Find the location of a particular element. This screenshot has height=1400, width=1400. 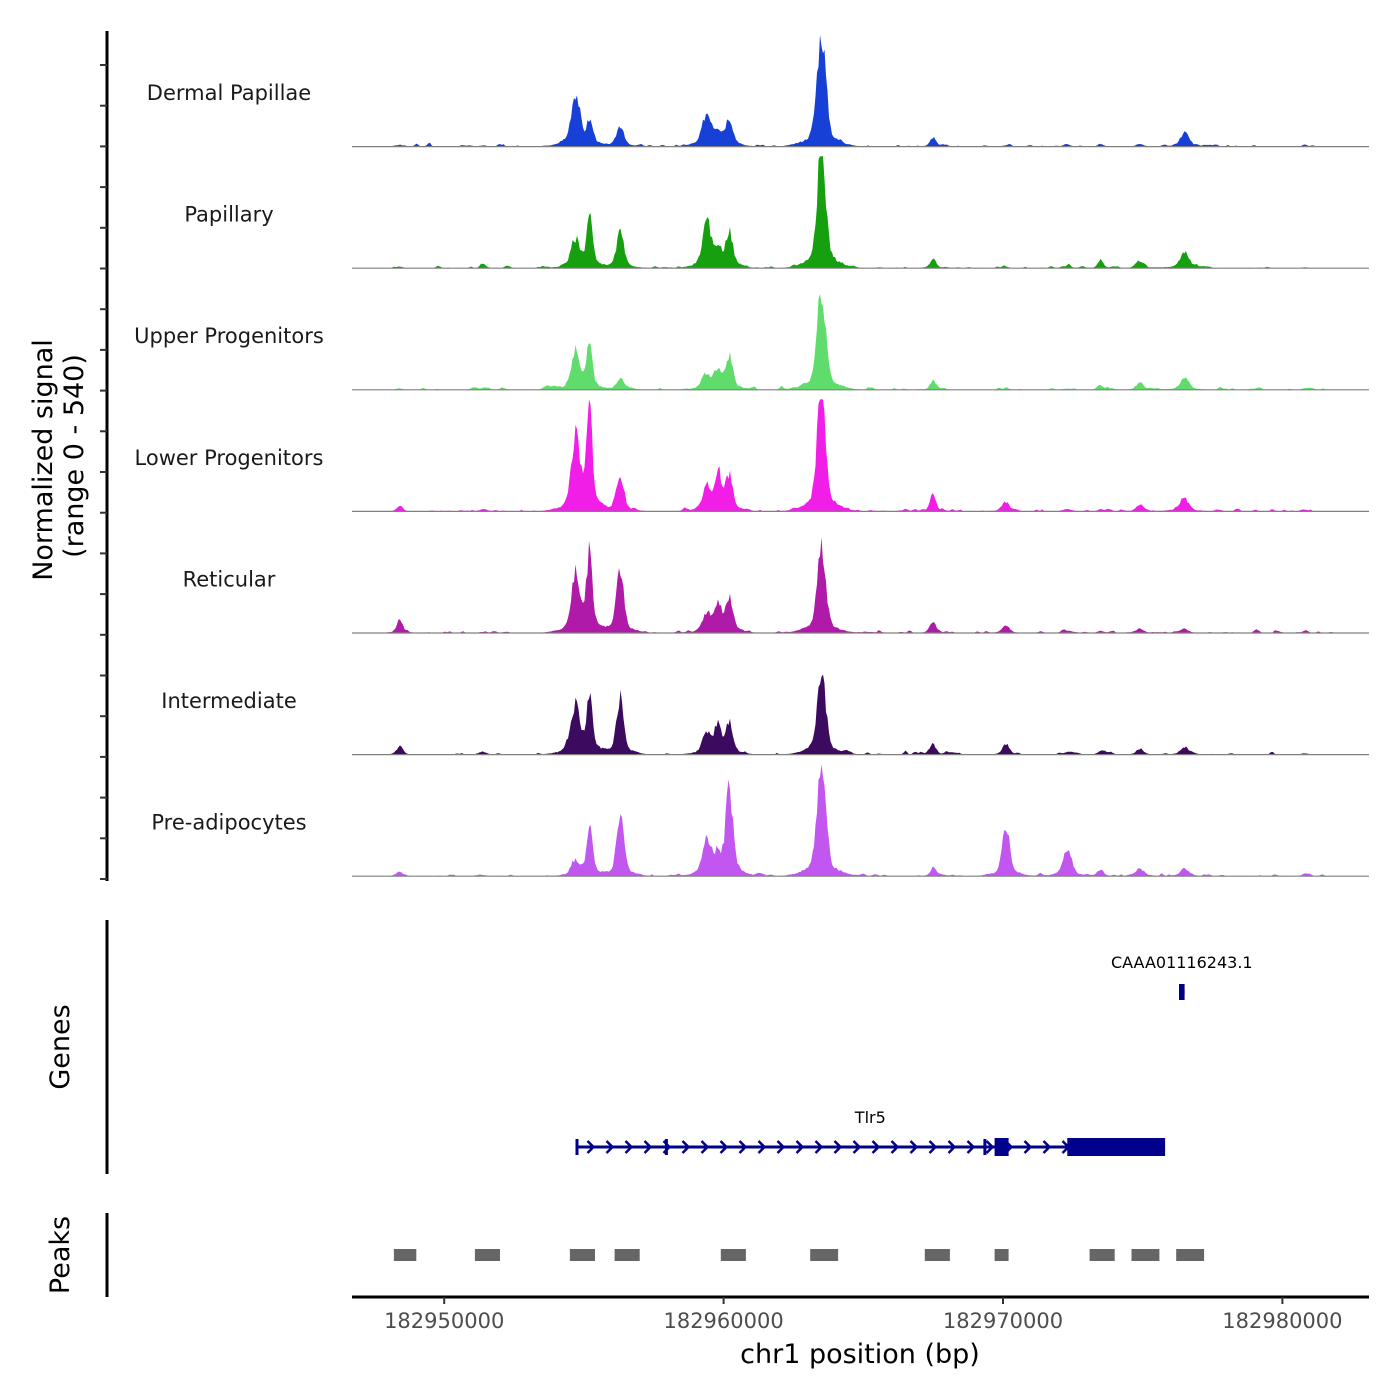

gene-label: Tlr5 is located at coordinates (870, 1117).